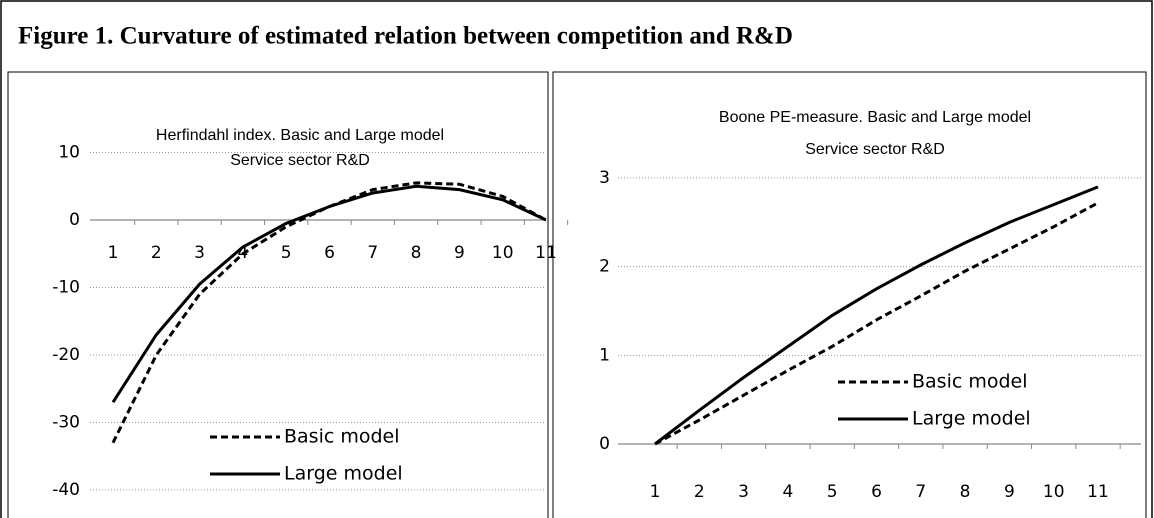 Image resolution: width=1154 pixels, height=518 pixels. I want to click on y-tick-label: -30, so click(66, 423).